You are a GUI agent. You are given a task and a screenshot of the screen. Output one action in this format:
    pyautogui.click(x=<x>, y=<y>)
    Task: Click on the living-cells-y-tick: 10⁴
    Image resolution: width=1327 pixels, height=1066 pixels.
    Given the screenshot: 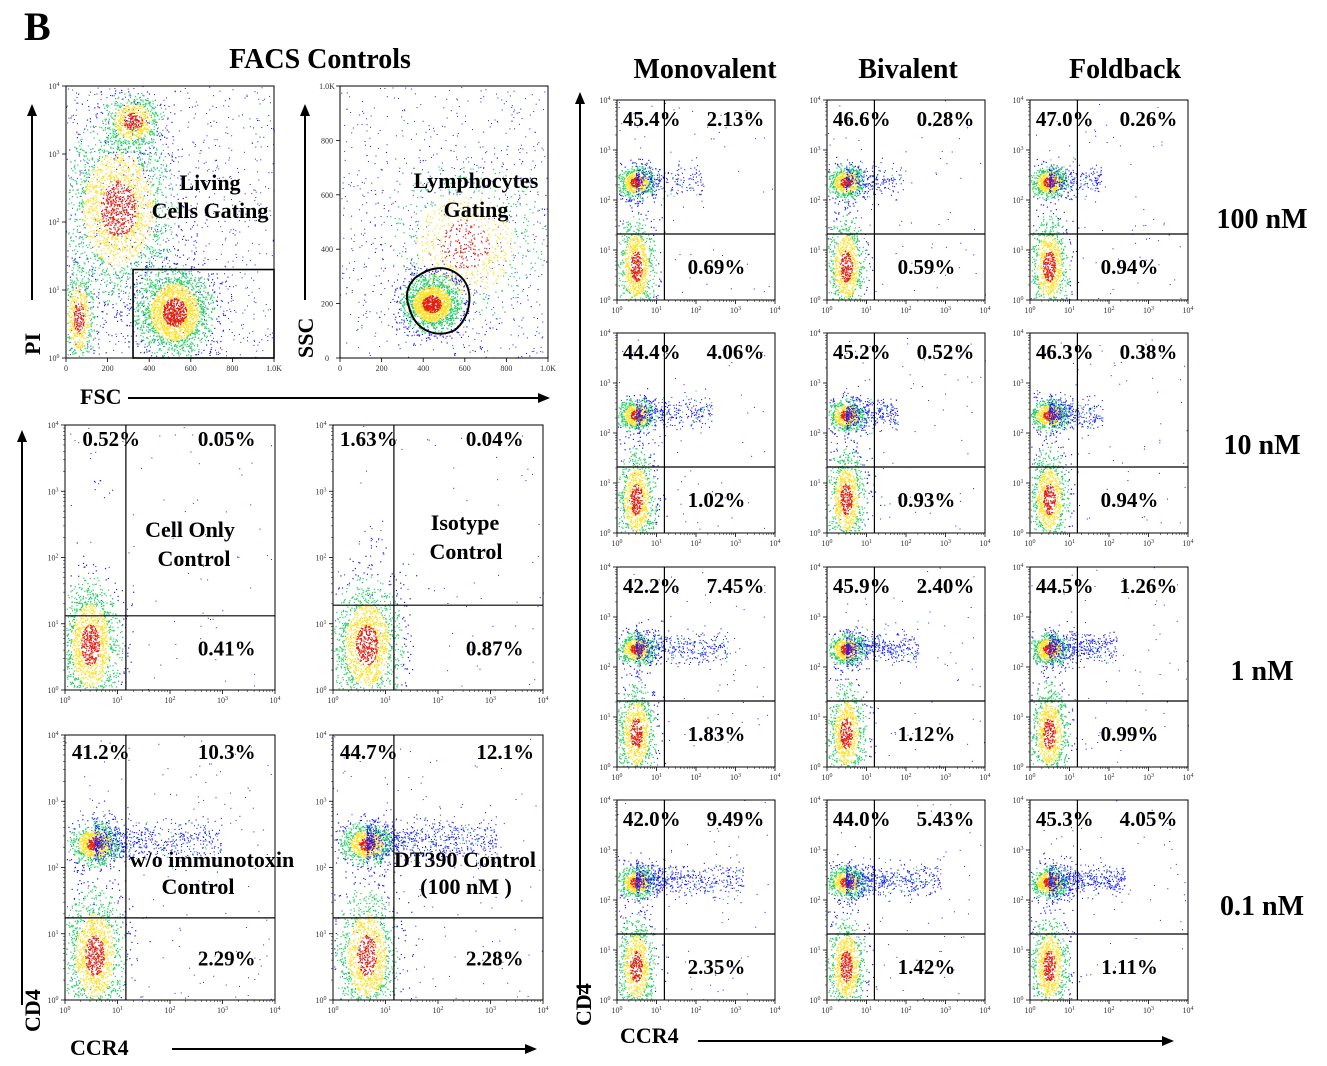 What is the action you would take?
    pyautogui.click(x=54, y=86)
    